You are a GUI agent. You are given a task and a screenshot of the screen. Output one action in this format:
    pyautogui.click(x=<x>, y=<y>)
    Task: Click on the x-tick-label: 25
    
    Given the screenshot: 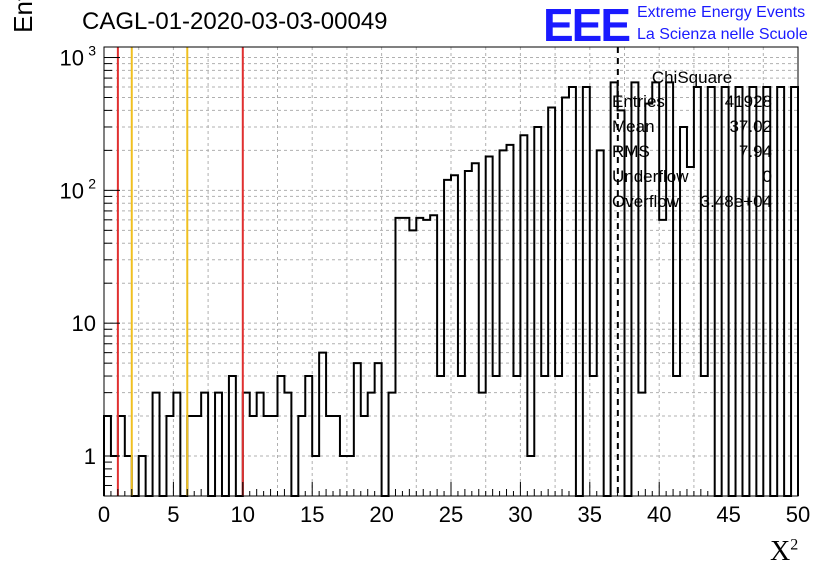 What is the action you would take?
    pyautogui.click(x=451, y=514)
    